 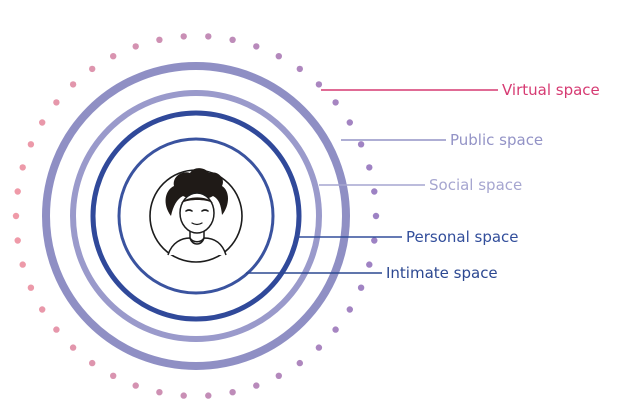 I want to click on virtual-space-label: Virtual space, so click(x=551, y=90).